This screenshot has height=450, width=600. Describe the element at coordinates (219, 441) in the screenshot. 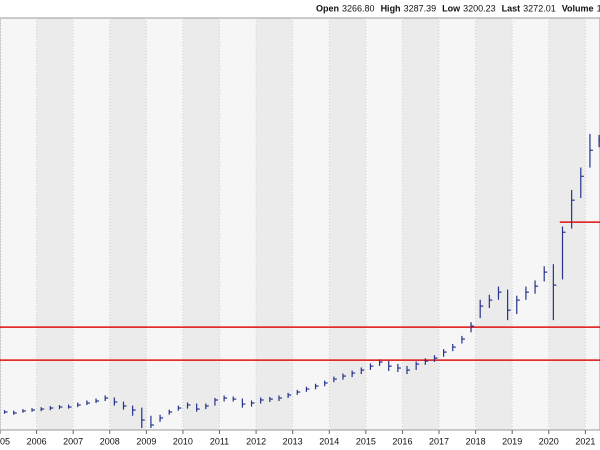

I see `x-tick-label: 2011` at that location.